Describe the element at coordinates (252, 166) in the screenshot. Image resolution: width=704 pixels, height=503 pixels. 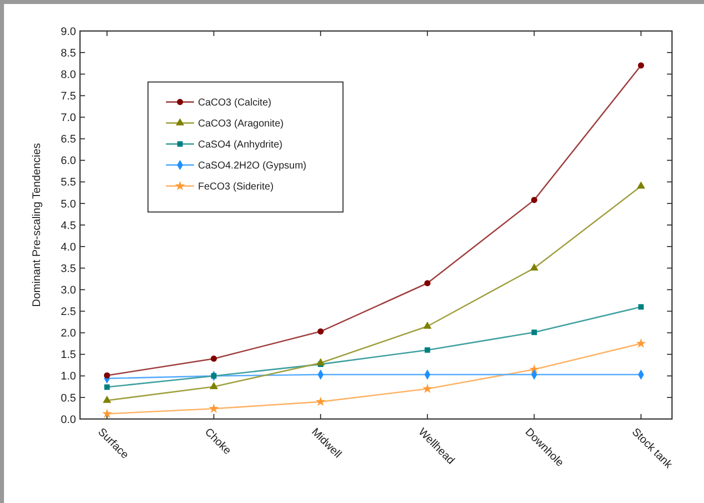
I see `legend-label: CaSO4.2H2O (Gypsum)` at that location.